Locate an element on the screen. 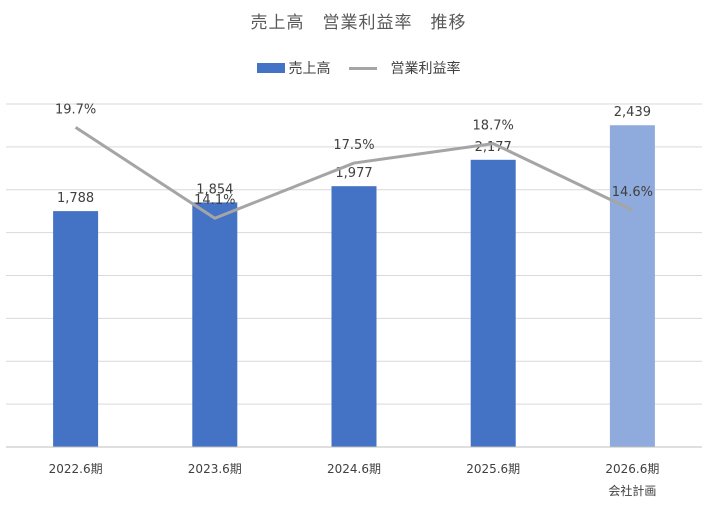  legend-label-sales: 売上高 is located at coordinates (309, 69).